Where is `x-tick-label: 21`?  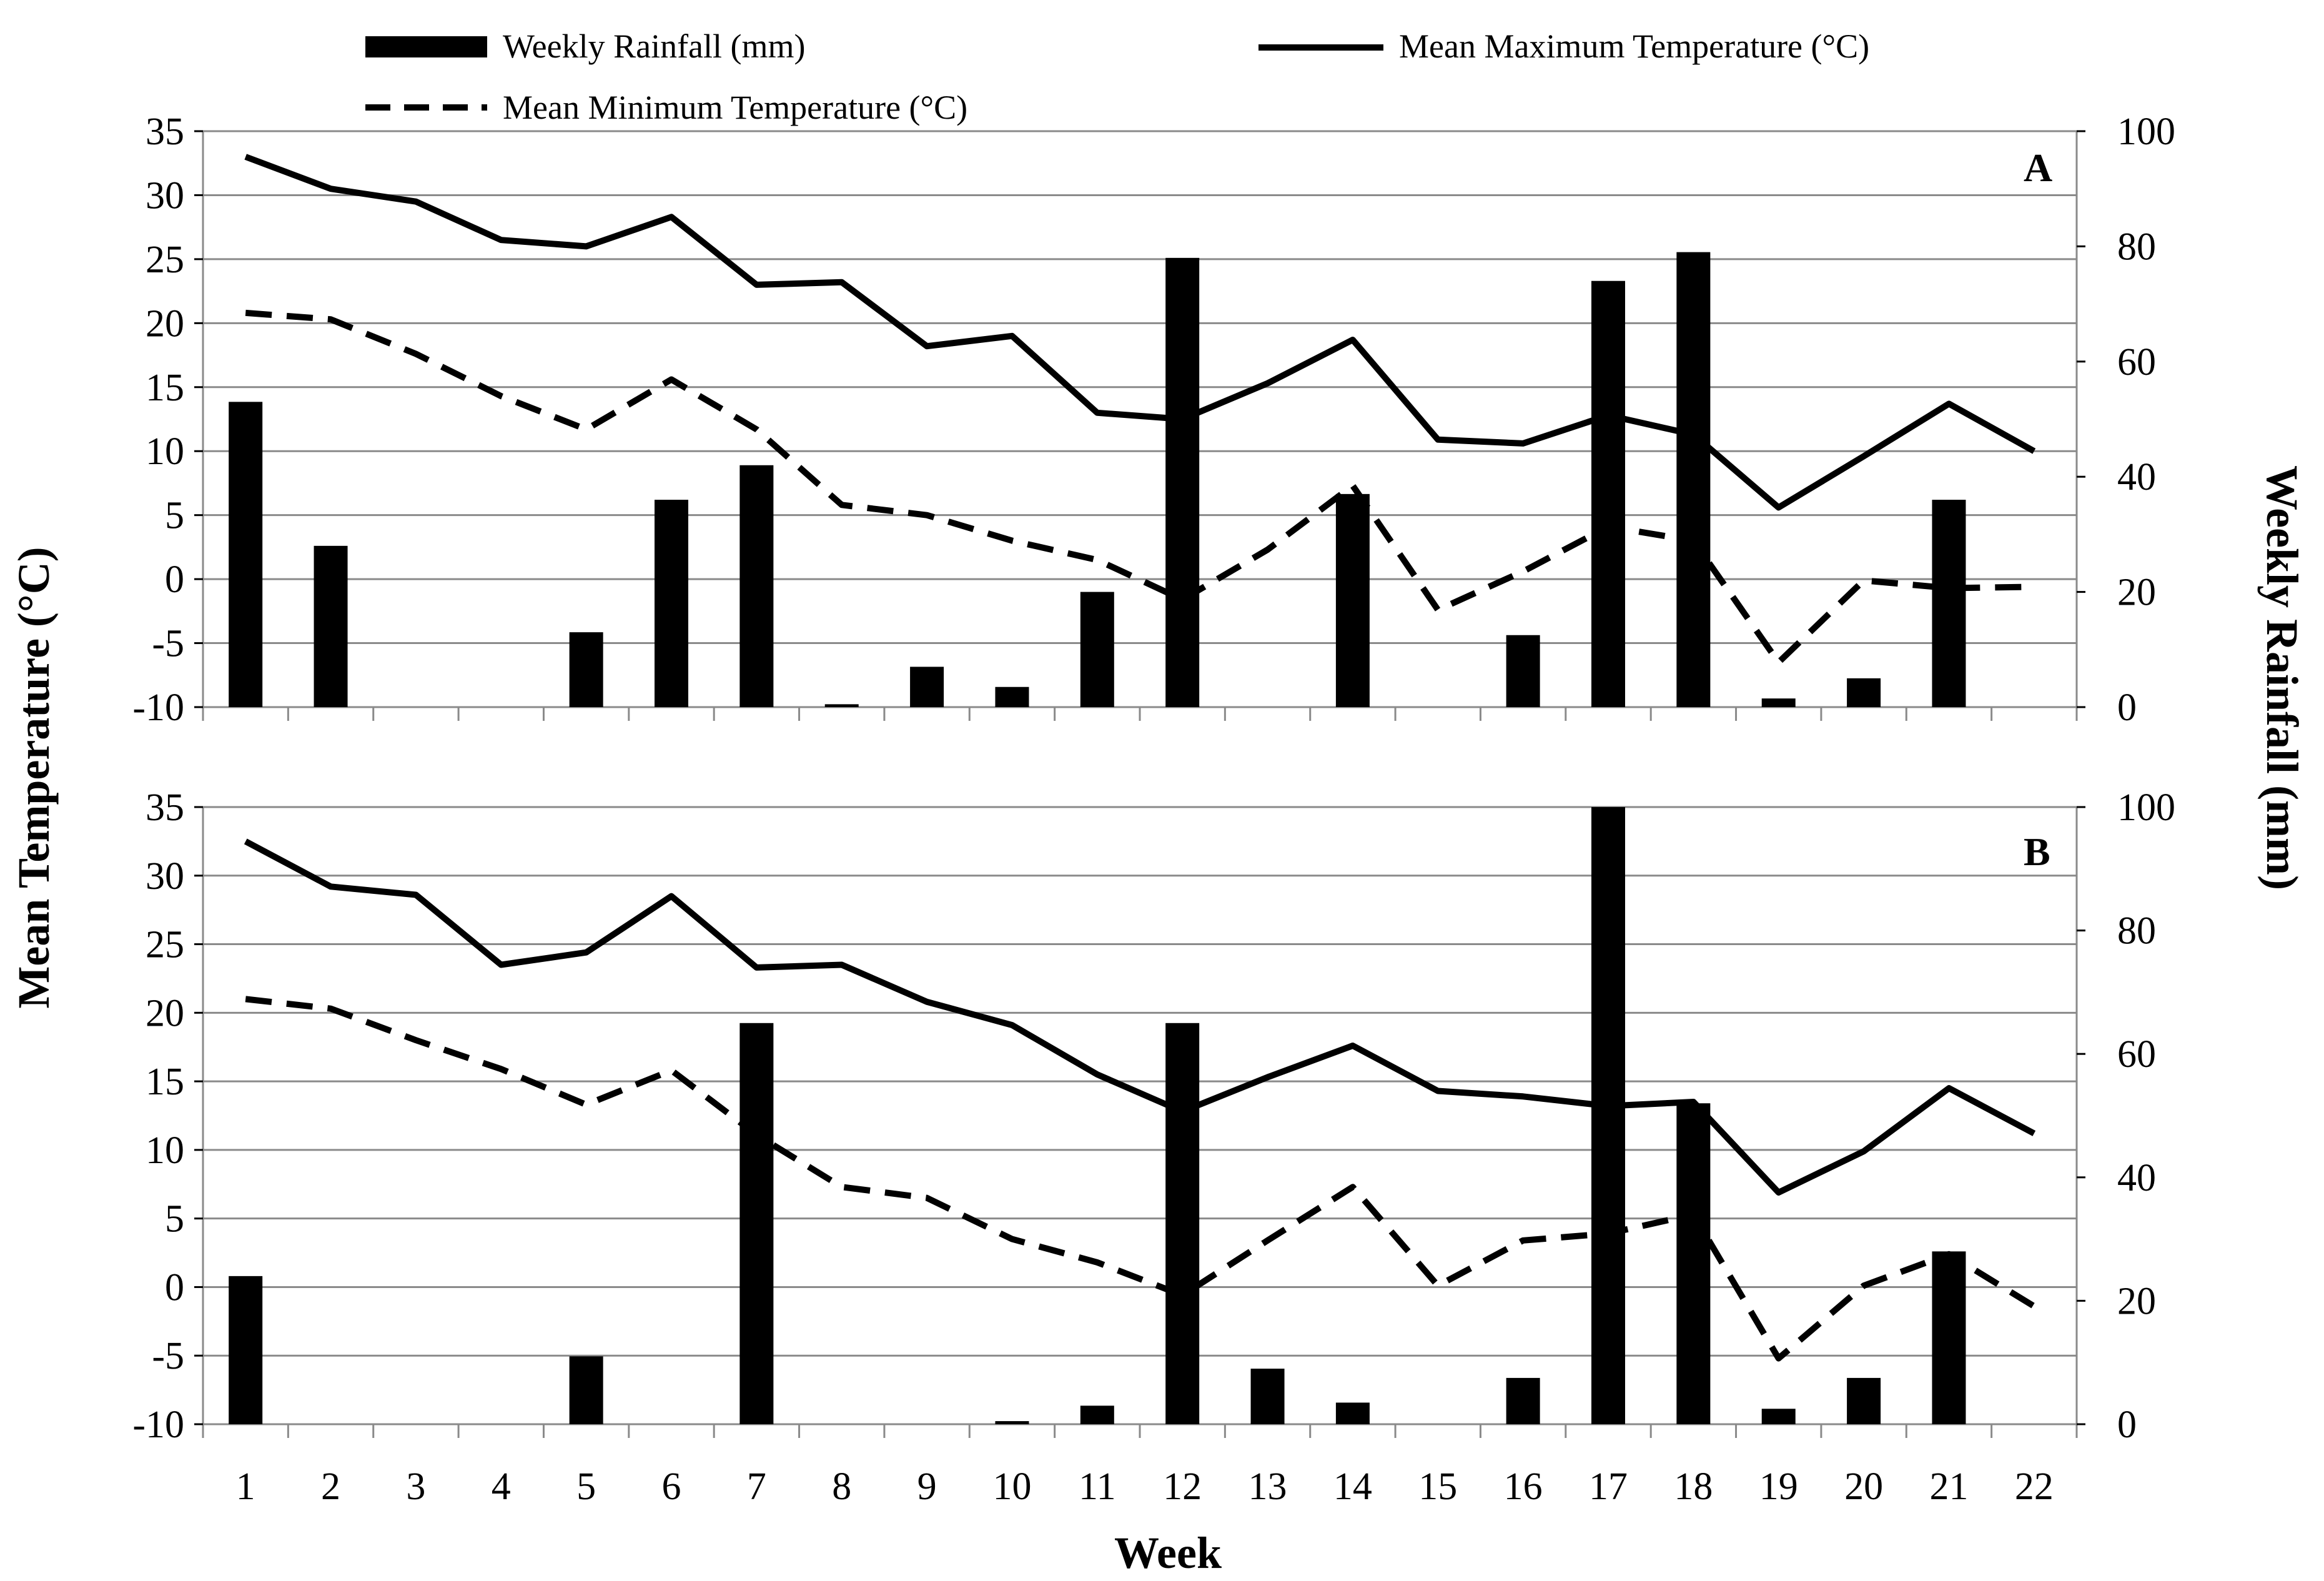 x-tick-label: 21 is located at coordinates (1949, 1486).